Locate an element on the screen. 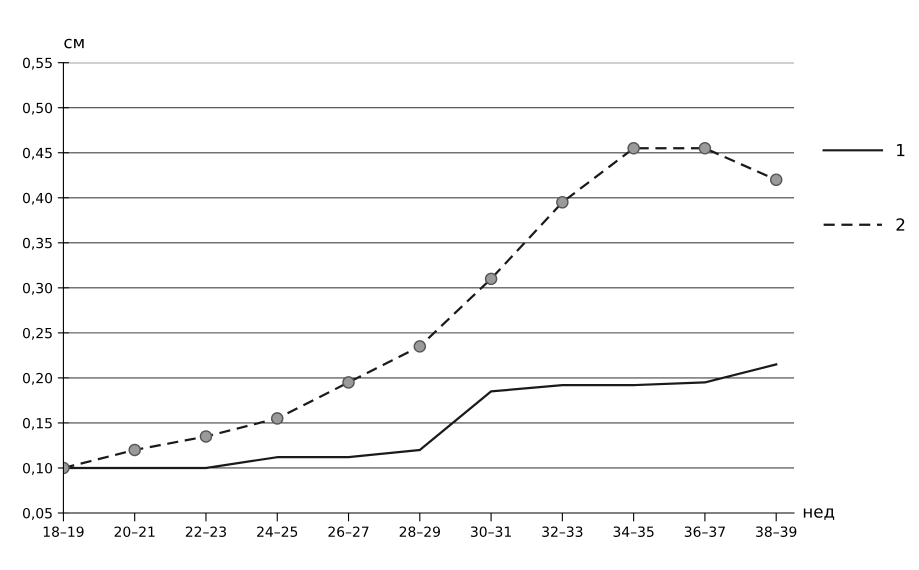 The image size is (919, 570). y-tick-label: 0,45 is located at coordinates (37, 154).